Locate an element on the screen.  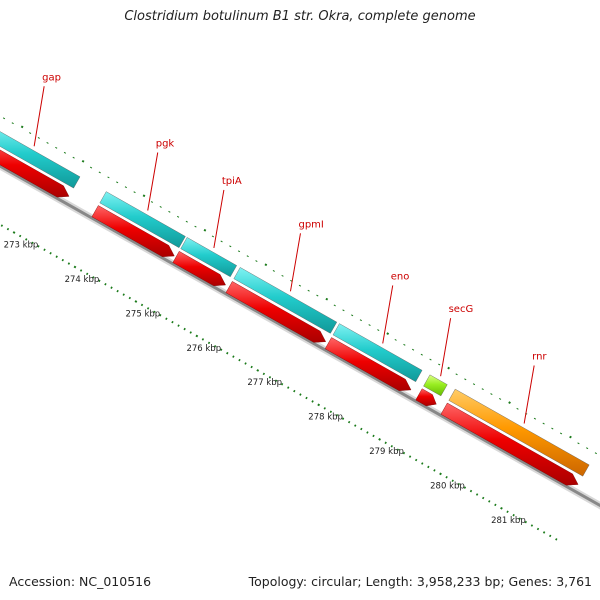
gene-arrow-secG is located at coordinates (426, 397).